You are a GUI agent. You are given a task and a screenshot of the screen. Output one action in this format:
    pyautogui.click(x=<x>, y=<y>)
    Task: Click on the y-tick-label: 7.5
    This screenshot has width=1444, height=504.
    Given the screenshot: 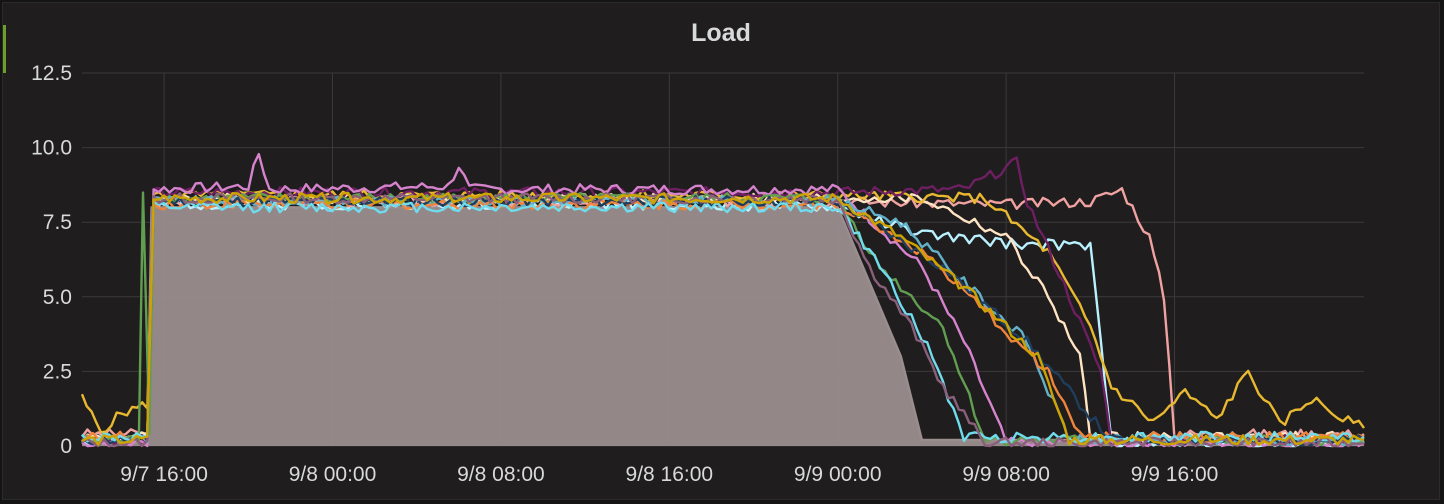 What is the action you would take?
    pyautogui.click(x=57, y=222)
    